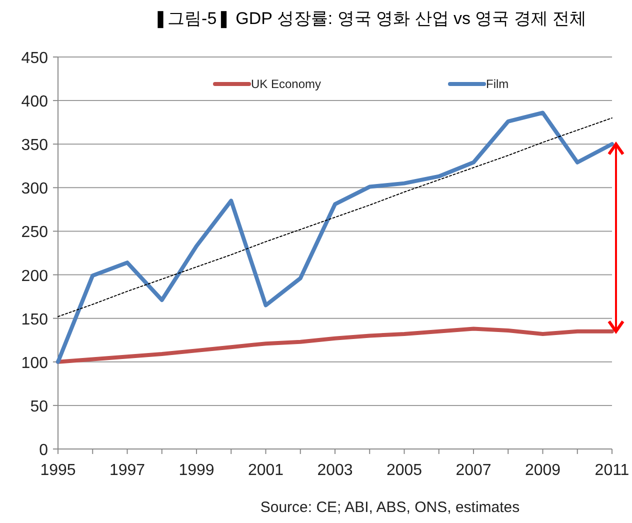 The height and width of the screenshot is (523, 632). I want to click on chart-title: ❚그림-5❚ GDP 성장률: 영국 영화 산업 vs 영국 경제 전체, so click(370, 19).